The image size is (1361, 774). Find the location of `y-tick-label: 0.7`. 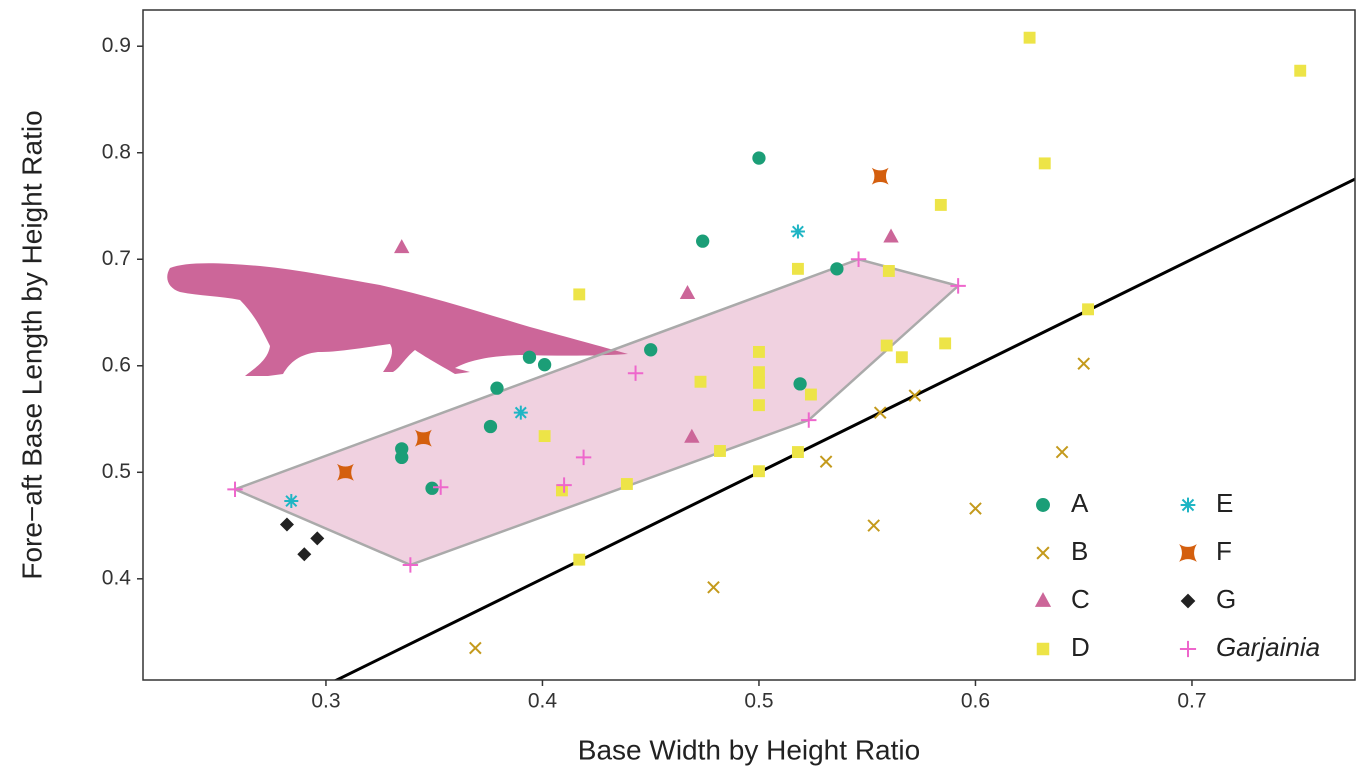

y-tick-label: 0.7 is located at coordinates (116, 258).